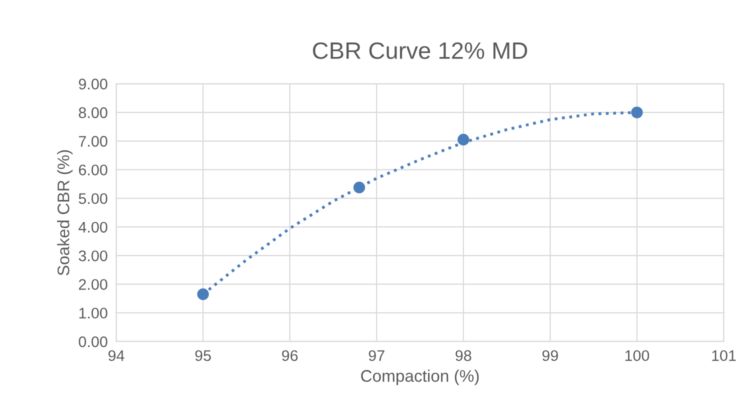  Describe the element at coordinates (93, 112) in the screenshot. I see `y-tick-label: 8.00` at that location.